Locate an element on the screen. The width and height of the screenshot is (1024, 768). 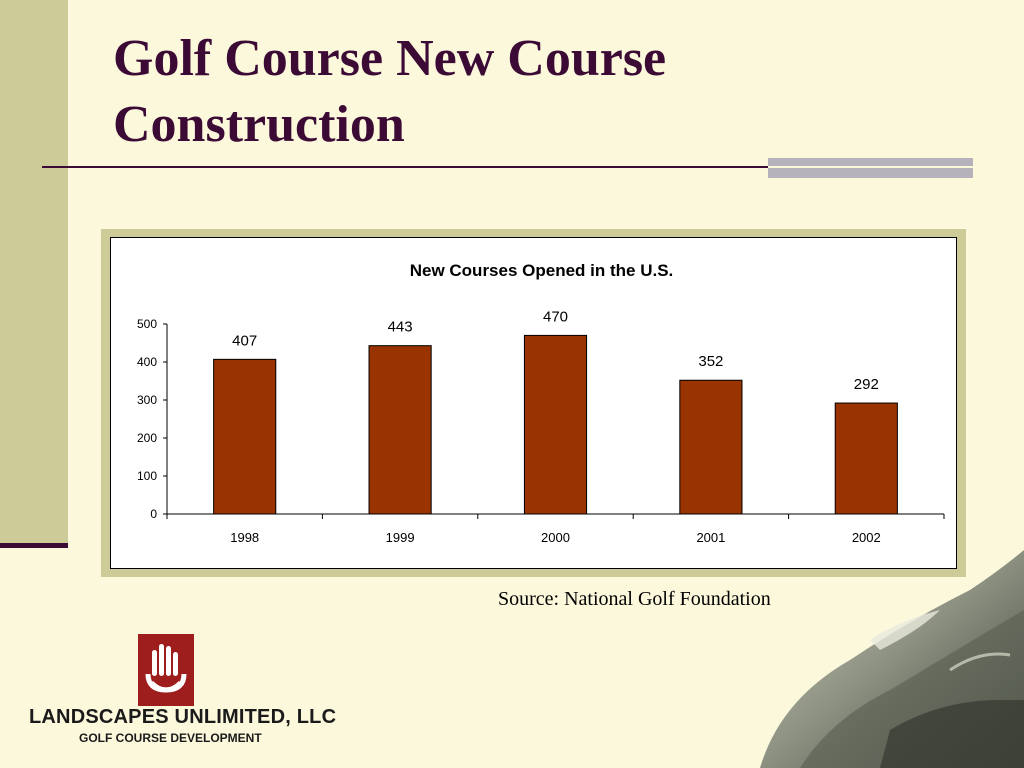
y-tick-label: 100 is located at coordinates (147, 476).